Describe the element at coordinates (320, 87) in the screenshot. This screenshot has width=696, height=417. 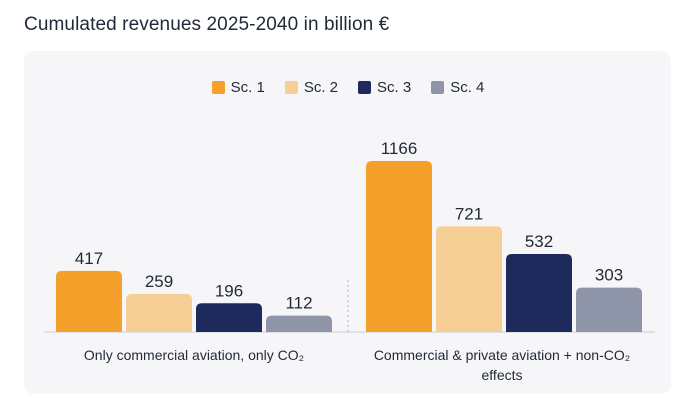
I see `legend-label: Sc. 2` at that location.